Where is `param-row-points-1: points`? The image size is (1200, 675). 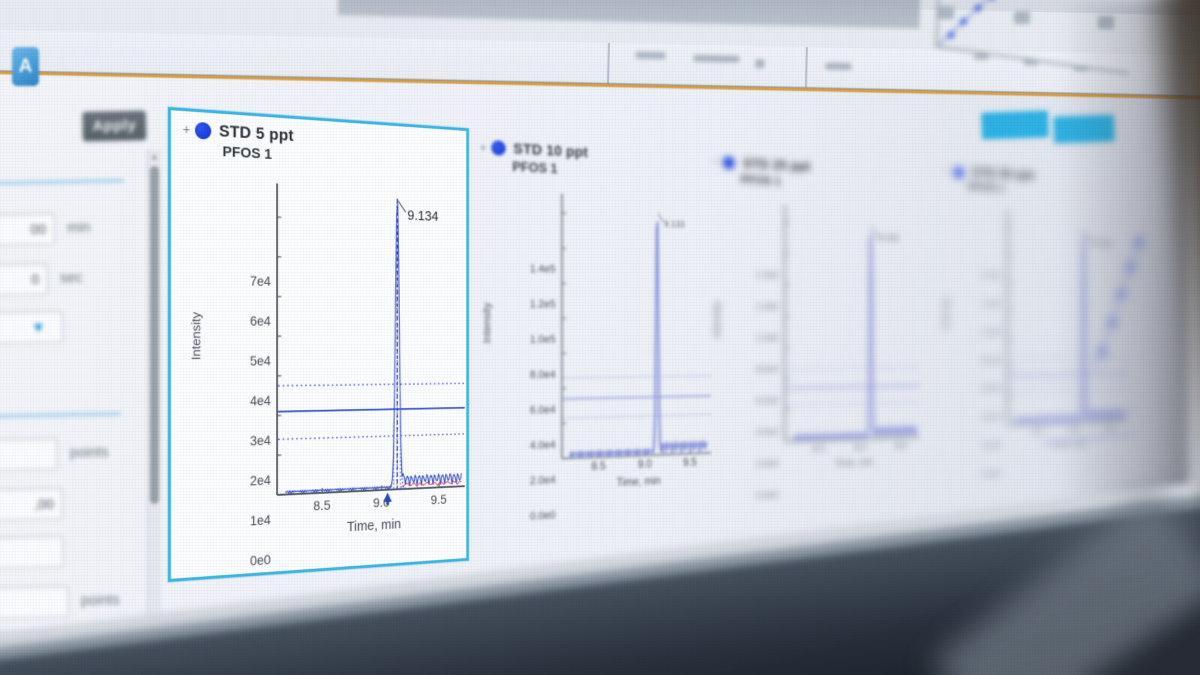 param-row-points-1: points is located at coordinates (54, 454).